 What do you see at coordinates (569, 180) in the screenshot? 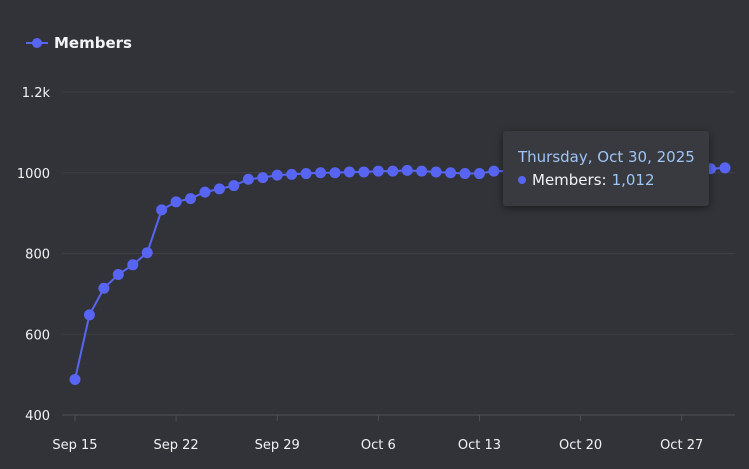
I see `tooltip-label: Members:` at bounding box center [569, 180].